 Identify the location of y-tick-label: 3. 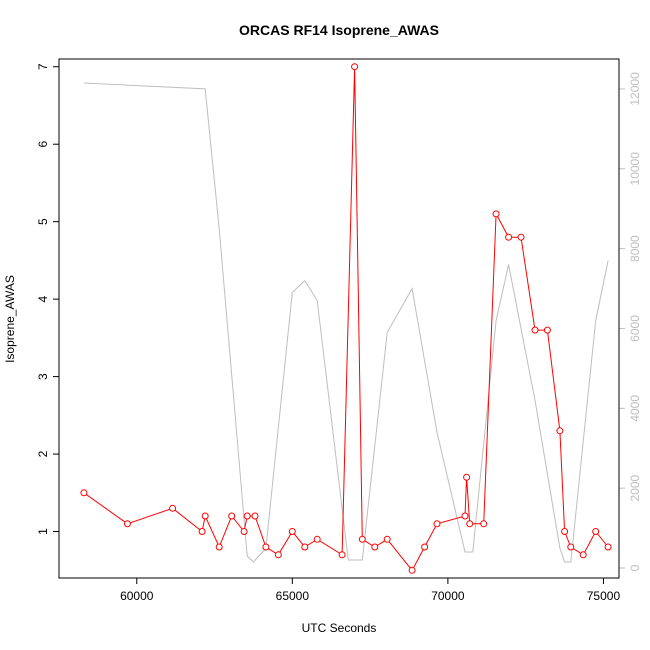
(43, 376).